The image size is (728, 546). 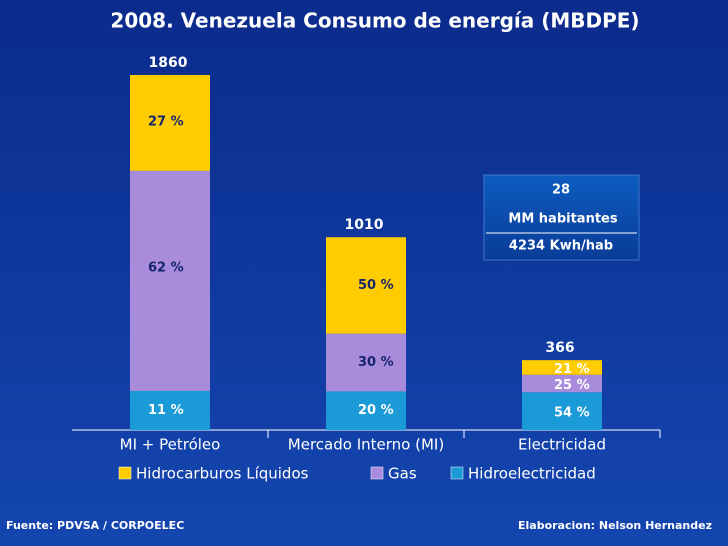 What do you see at coordinates (222, 474) in the screenshot?
I see `legend-label: Hidrocarburos Líquidos` at bounding box center [222, 474].